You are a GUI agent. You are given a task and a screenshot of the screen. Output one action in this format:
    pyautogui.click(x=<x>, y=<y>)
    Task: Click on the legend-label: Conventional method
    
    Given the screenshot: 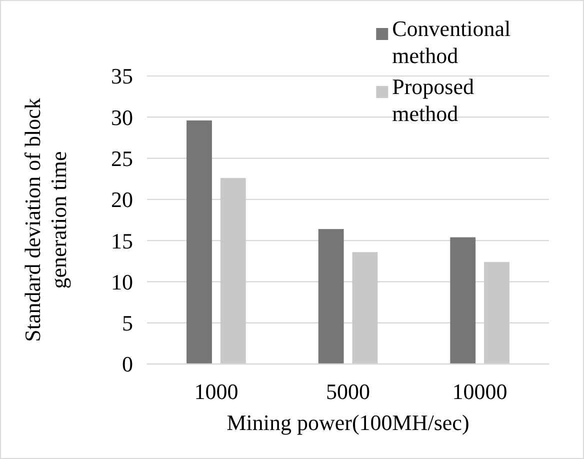 What is the action you would take?
    pyautogui.click(x=451, y=42)
    